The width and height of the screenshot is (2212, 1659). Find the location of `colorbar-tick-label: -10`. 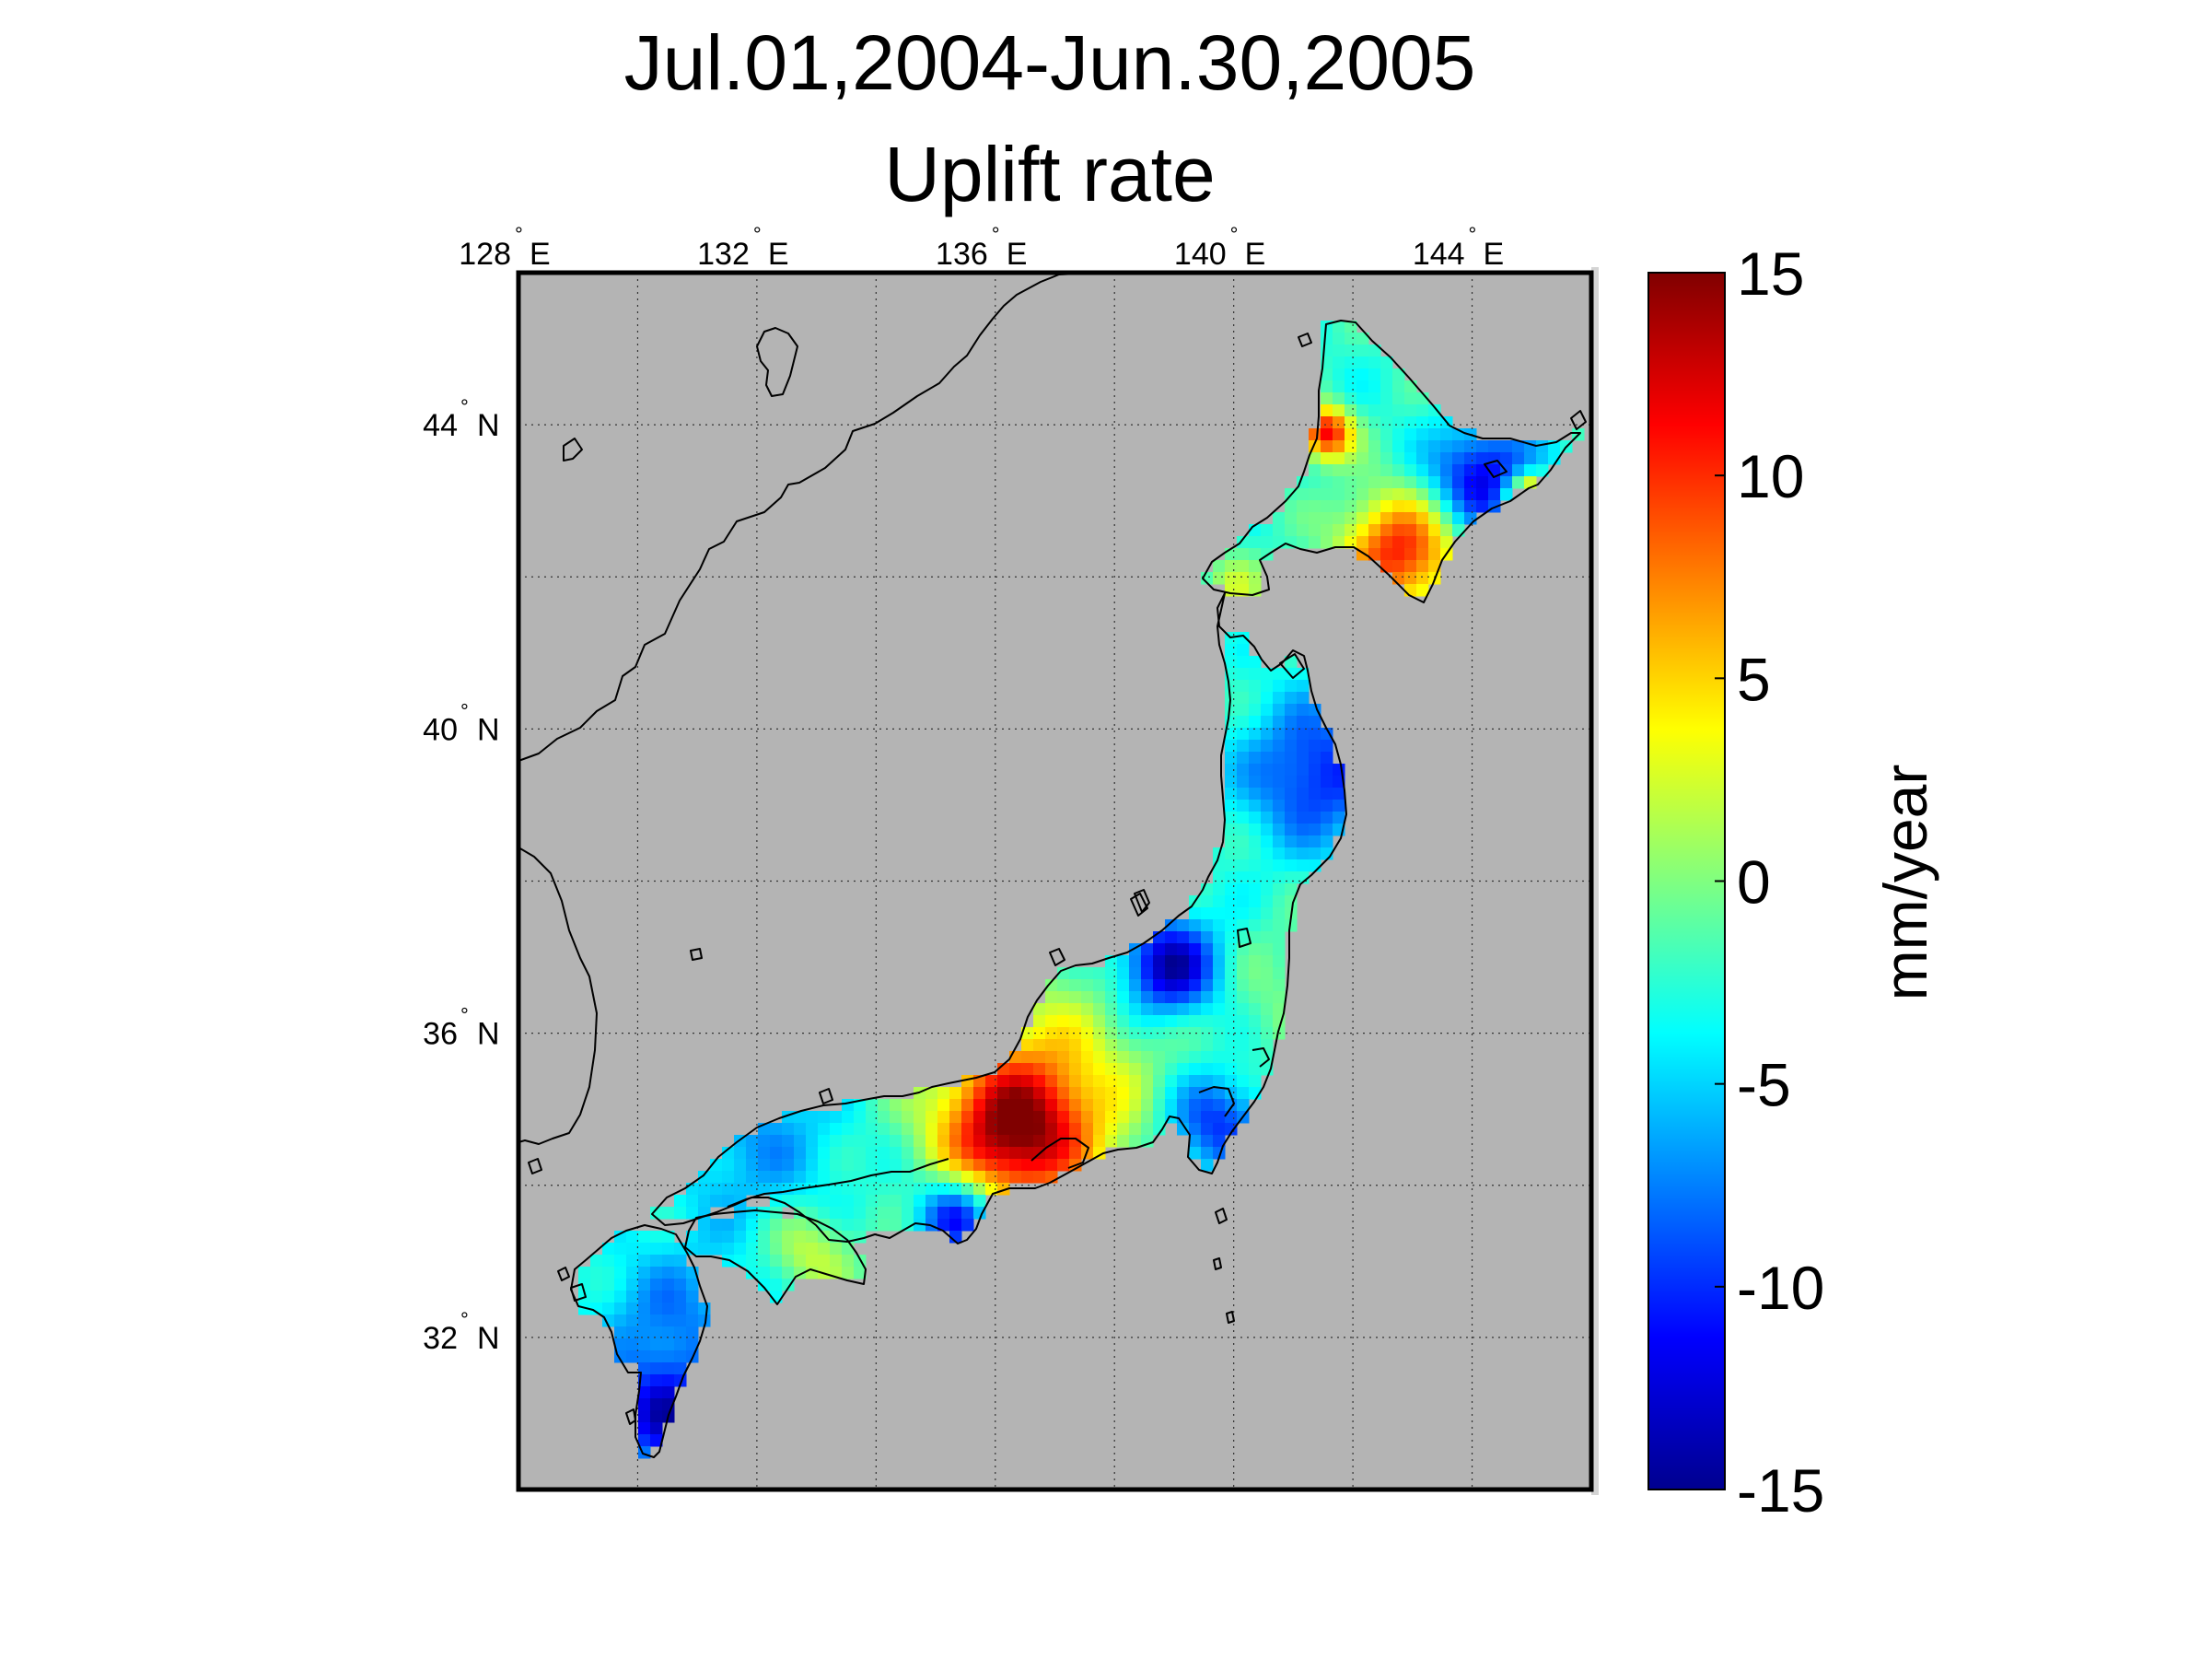

colorbar-tick-label: -10 is located at coordinates (1781, 1288).